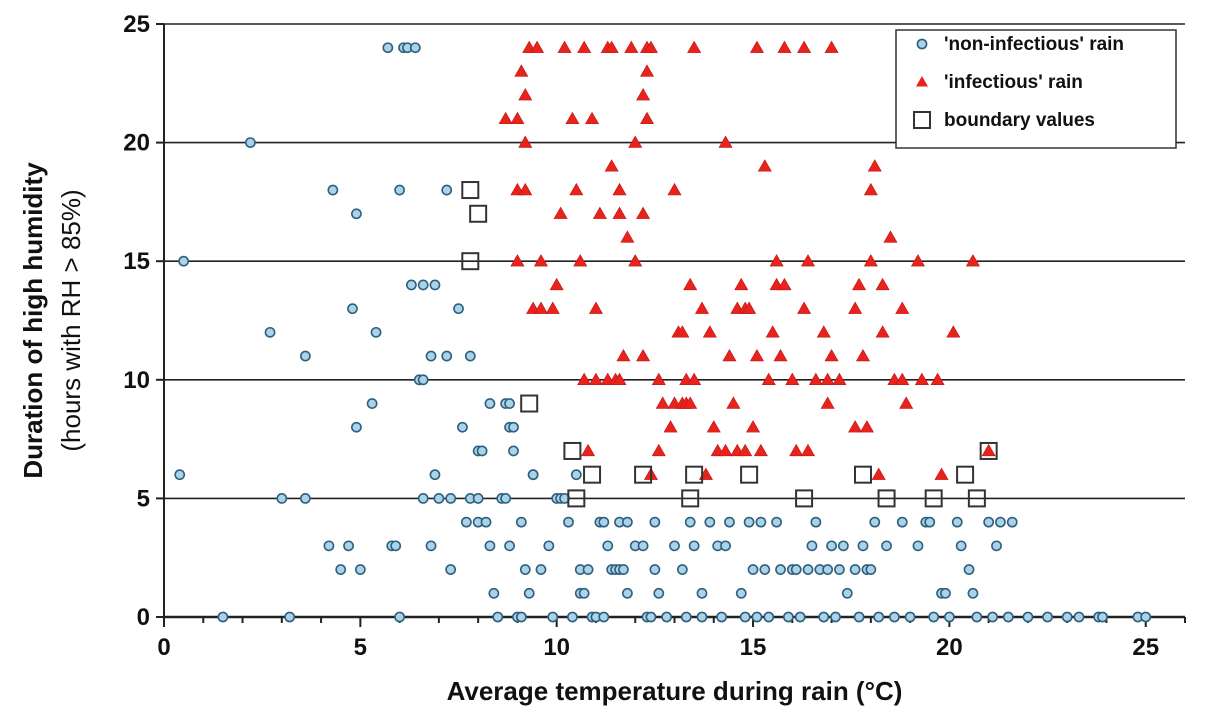 The width and height of the screenshot is (1209, 715). What do you see at coordinates (136, 24) in the screenshot?
I see `y-tick-label-25: 25` at bounding box center [136, 24].